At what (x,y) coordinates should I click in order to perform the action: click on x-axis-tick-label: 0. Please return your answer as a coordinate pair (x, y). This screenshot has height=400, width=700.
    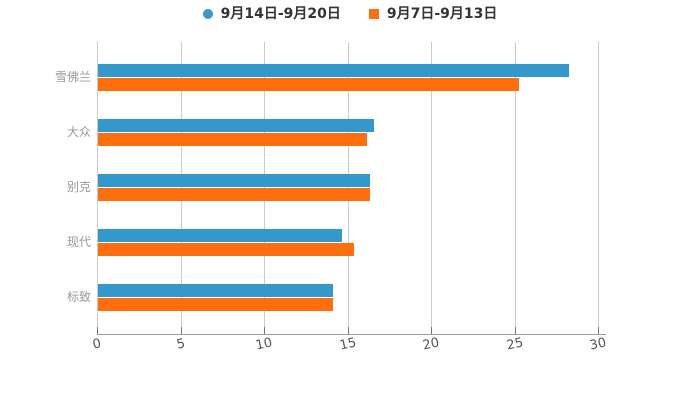
    Looking at the image, I should click on (97, 344).